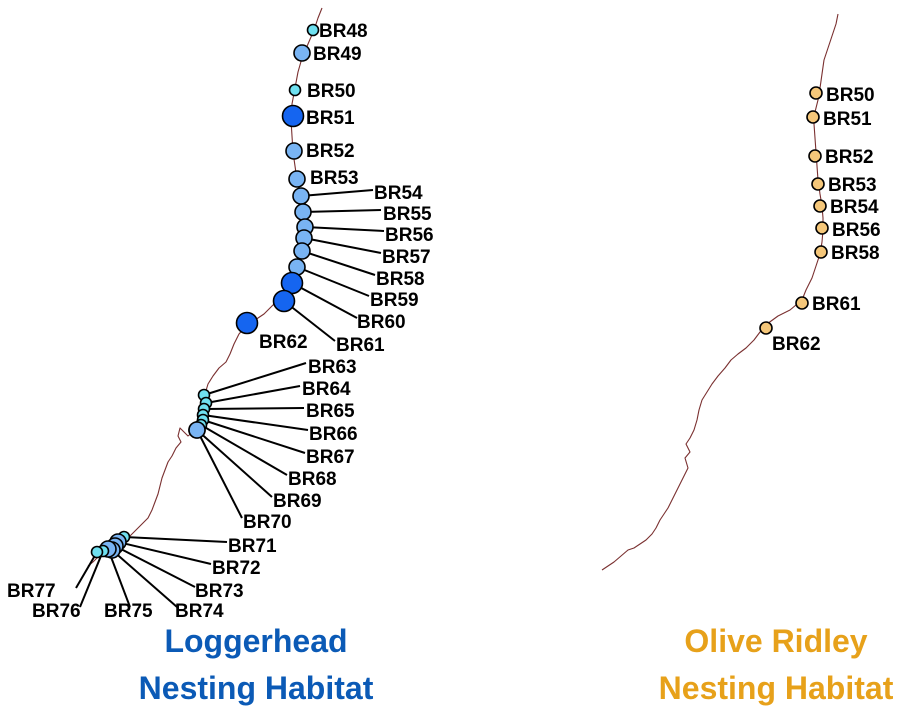 The width and height of the screenshot is (901, 713). I want to click on olive-ridley-site-label-br56: BR56, so click(856, 230).